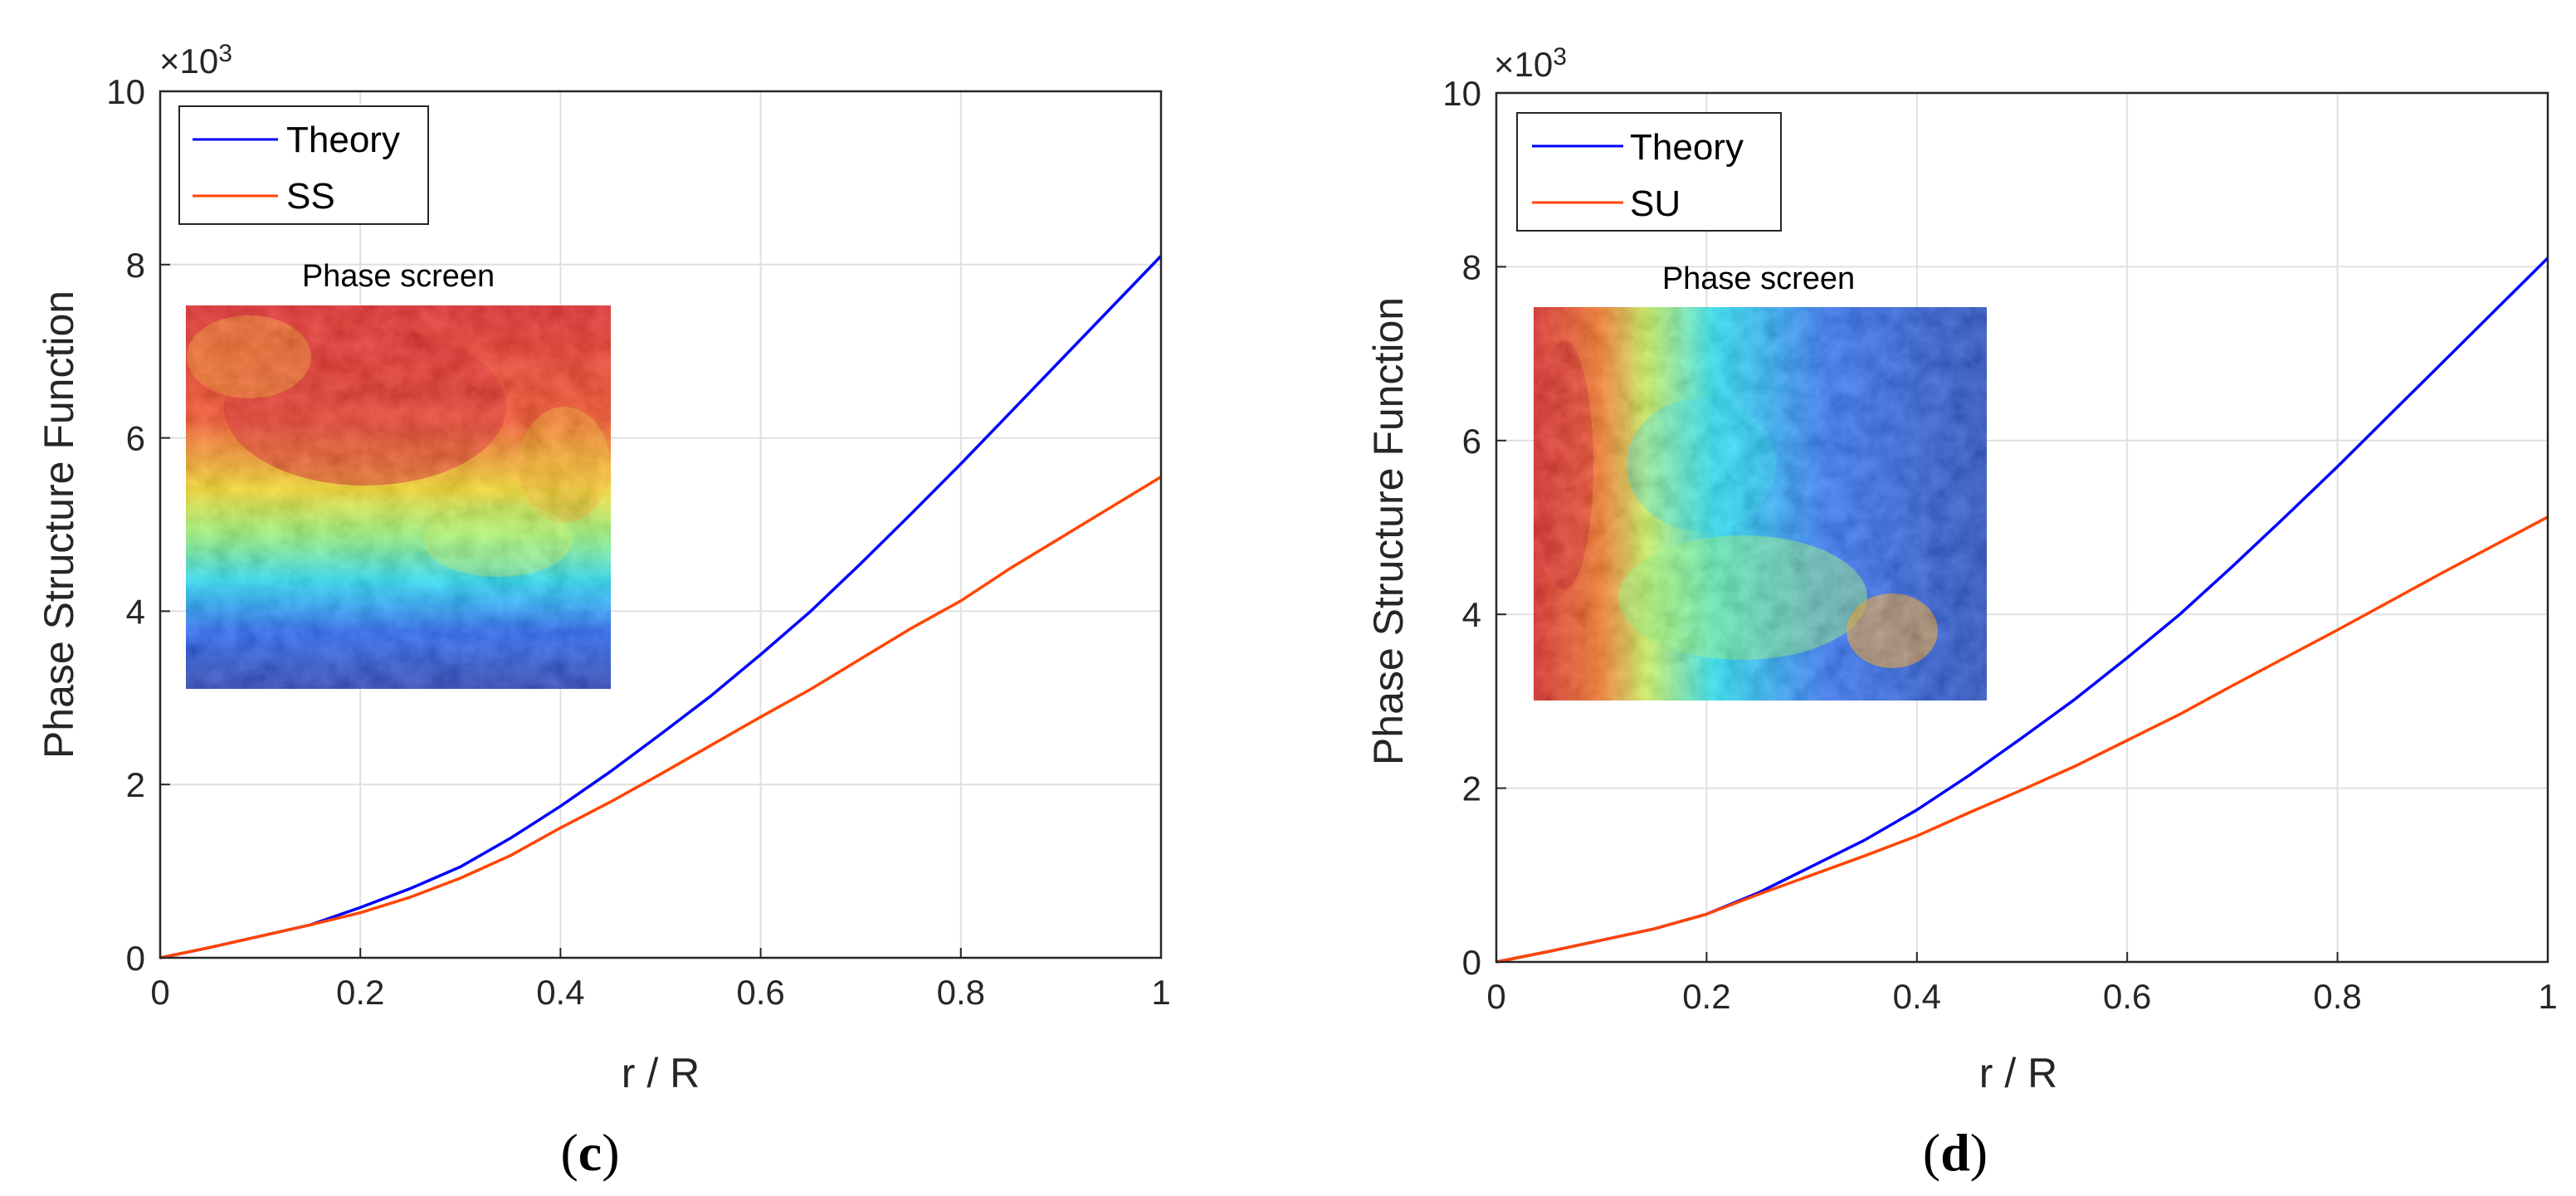 The height and width of the screenshot is (1196, 2576). Describe the element at coordinates (1655, 203) in the screenshot. I see `legend-label-su-d: SU` at that location.